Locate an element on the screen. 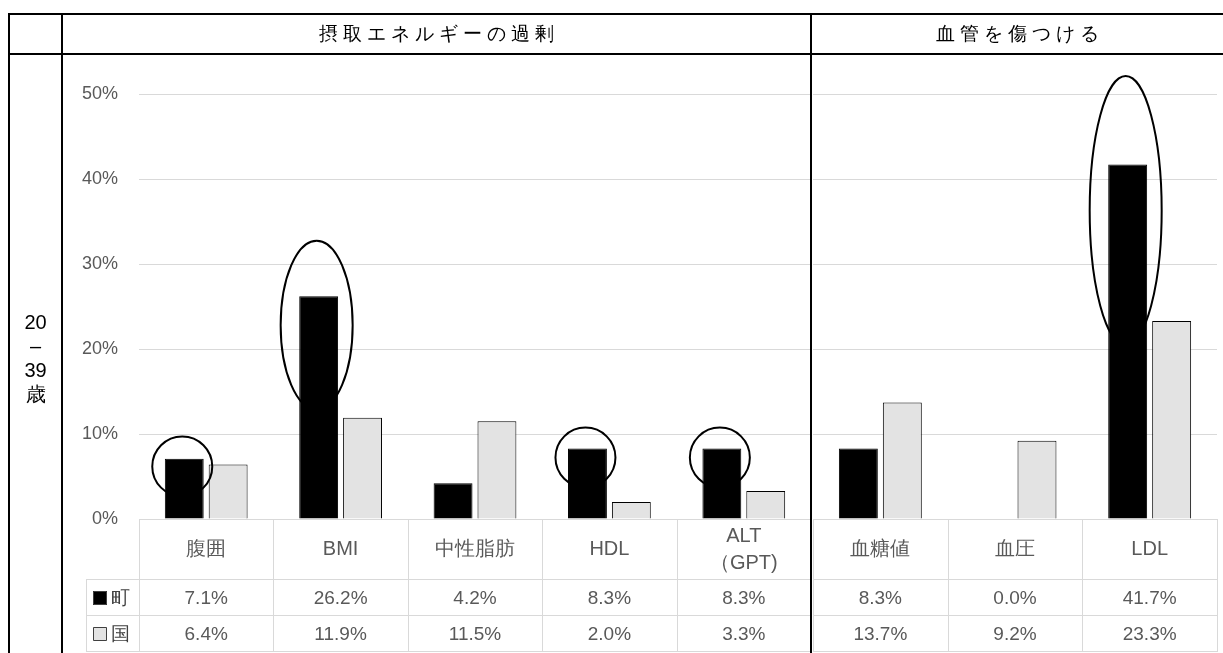 This screenshot has width=1223, height=653. data-label: 0.0% is located at coordinates (1015, 598).